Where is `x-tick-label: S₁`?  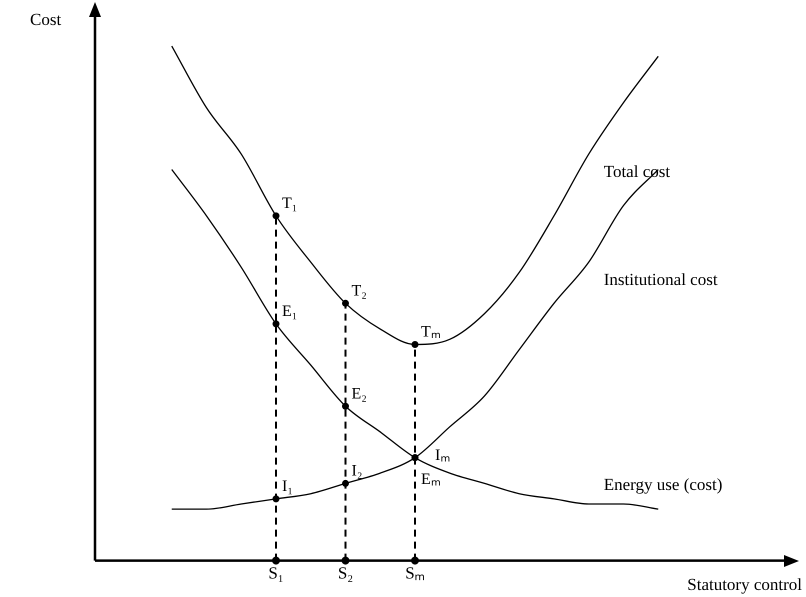 x-tick-label: S₁ is located at coordinates (276, 572).